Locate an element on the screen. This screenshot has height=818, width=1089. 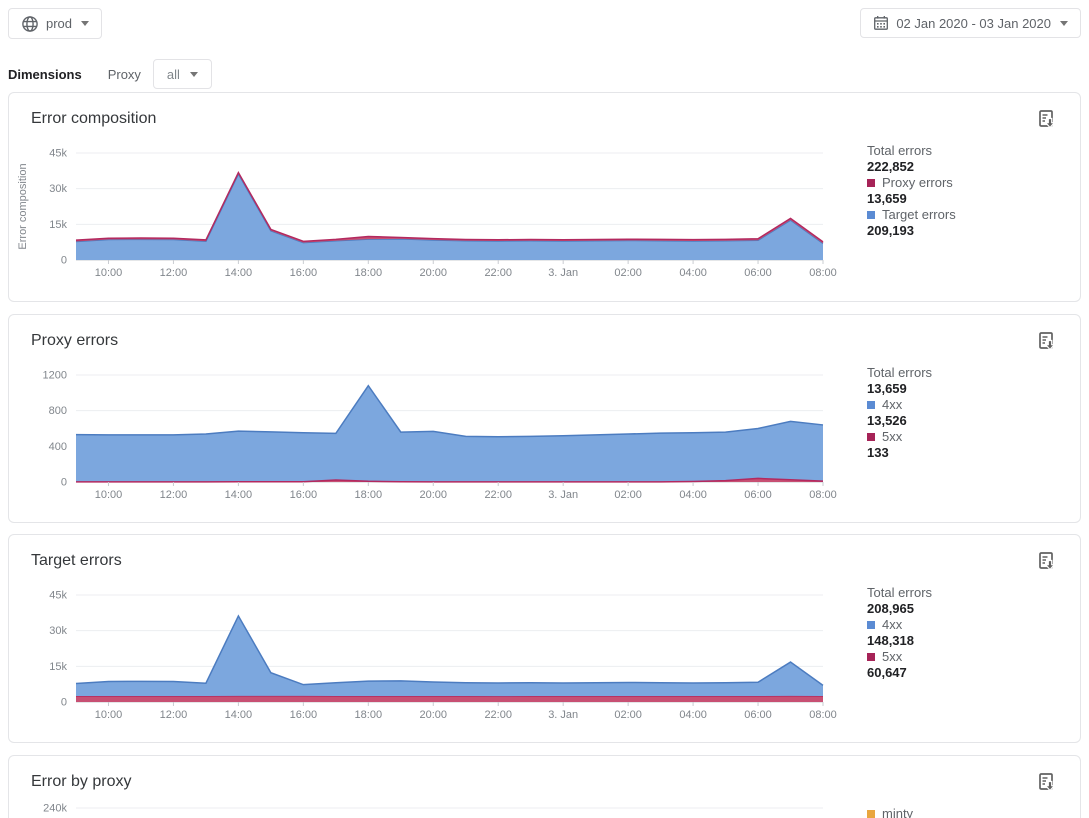
dimensions-label: Dimensions is located at coordinates (45, 74).